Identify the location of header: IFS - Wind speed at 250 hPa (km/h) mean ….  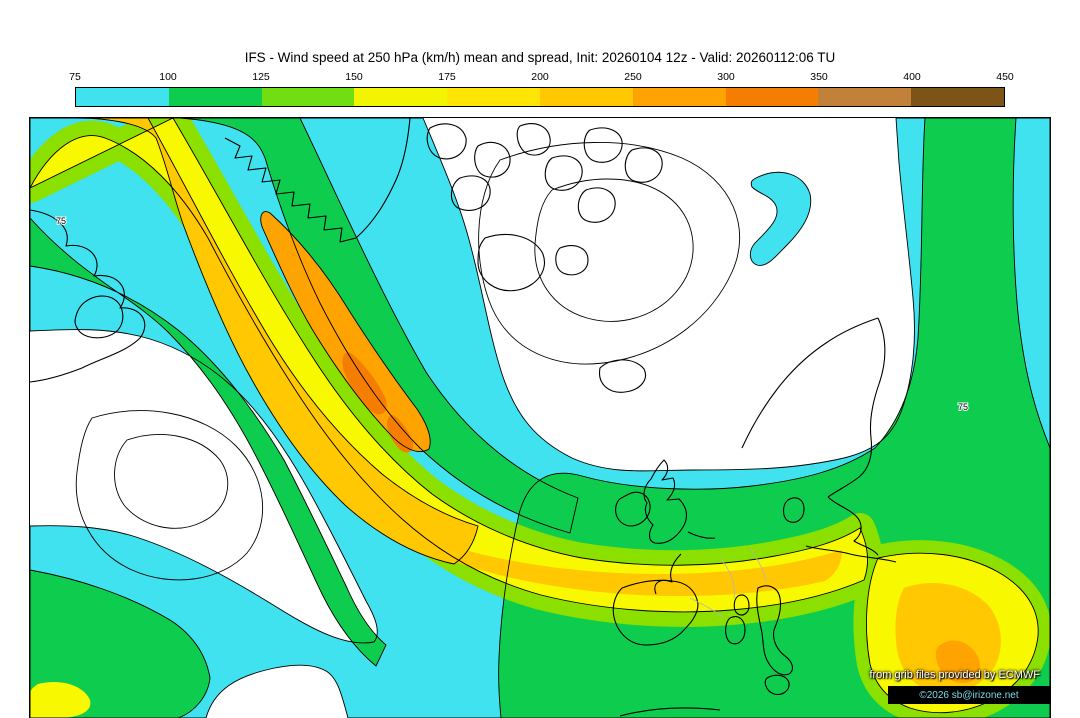
(540, 53).